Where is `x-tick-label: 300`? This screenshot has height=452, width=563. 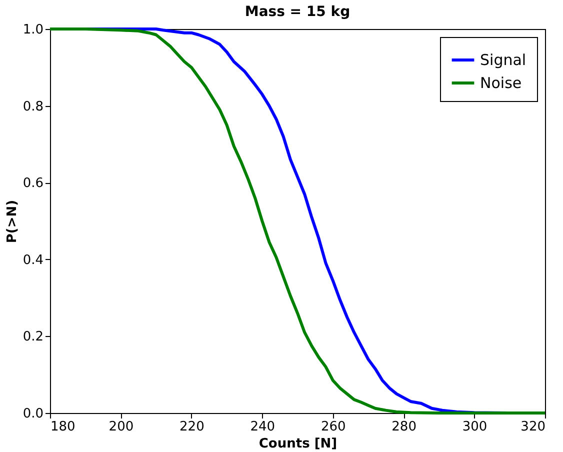
x-tick-label: 300 is located at coordinates (475, 427).